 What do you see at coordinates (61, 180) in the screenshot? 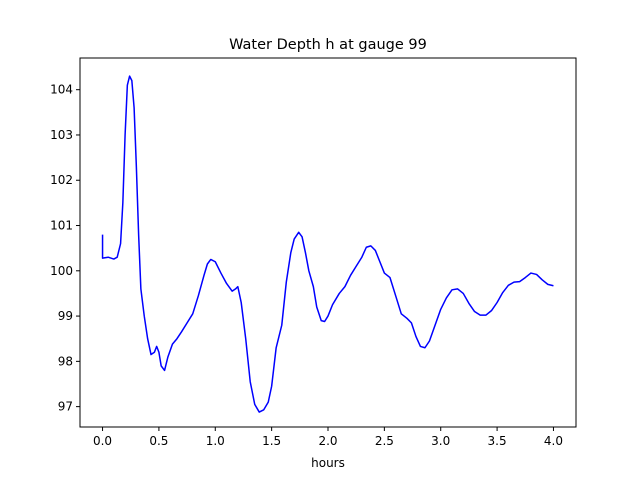
I see `y-tick-label: 102` at bounding box center [61, 180].